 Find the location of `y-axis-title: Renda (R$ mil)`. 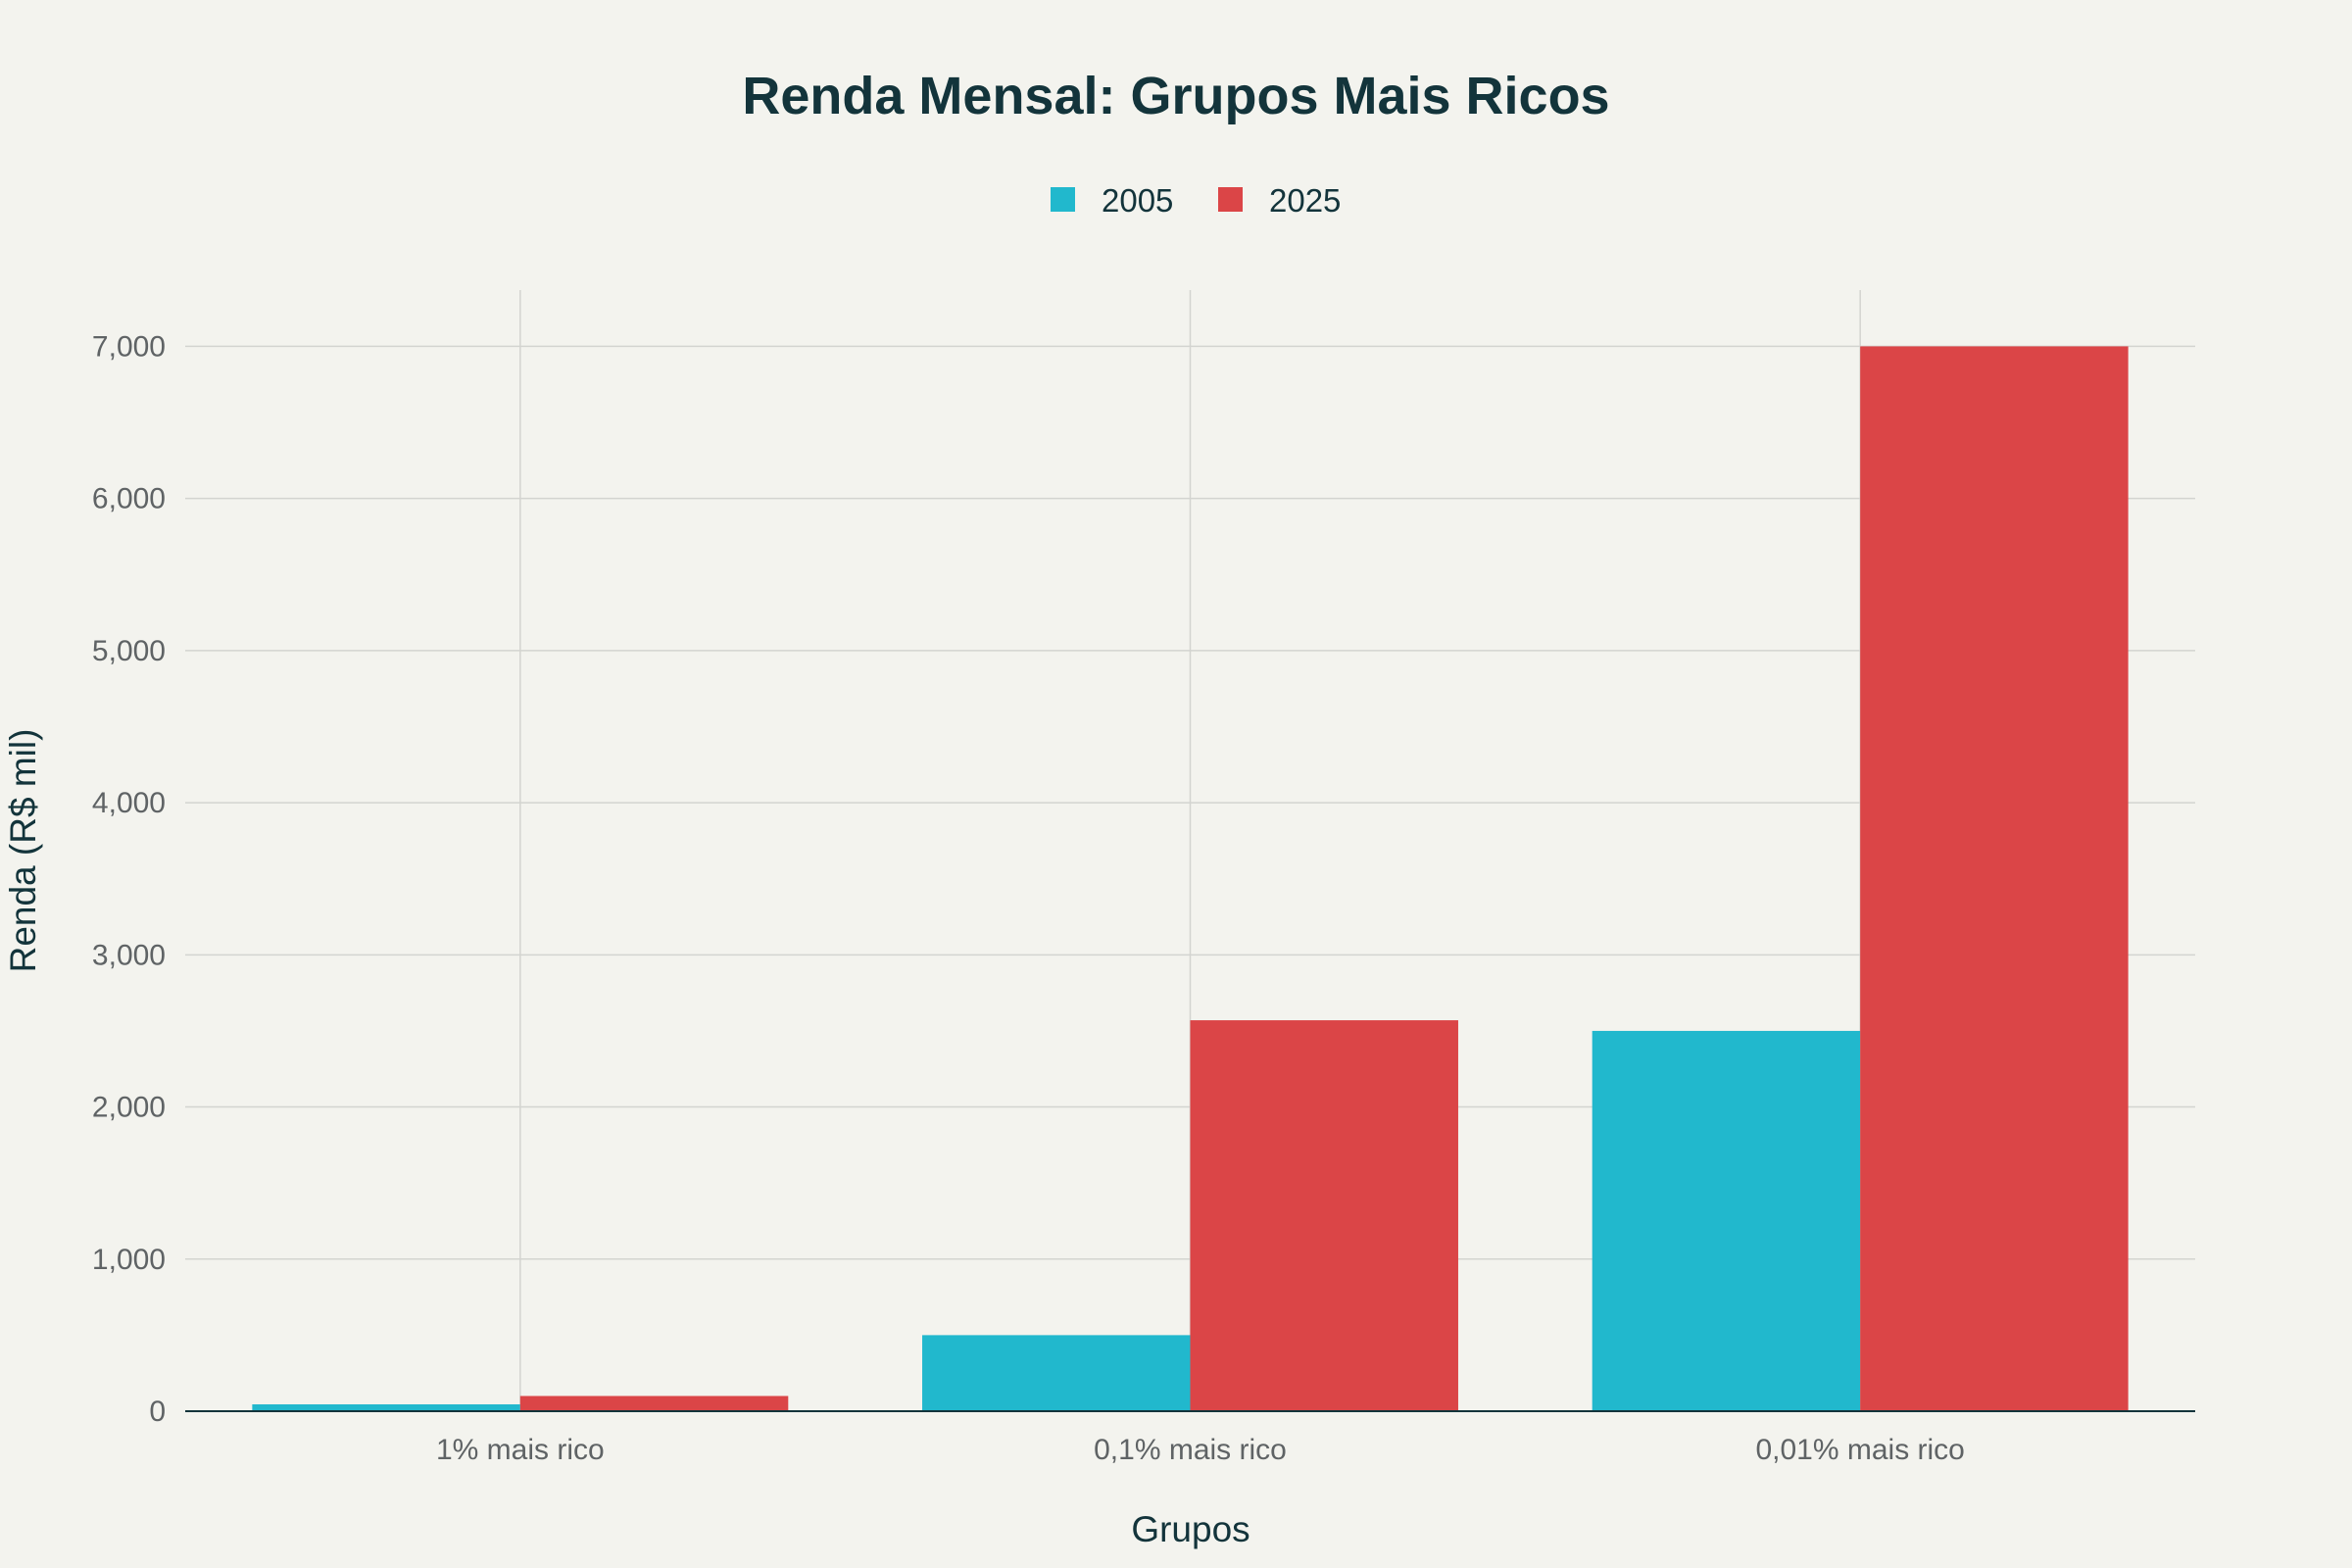

y-axis-title: Renda (R$ mil) is located at coordinates (23, 851).